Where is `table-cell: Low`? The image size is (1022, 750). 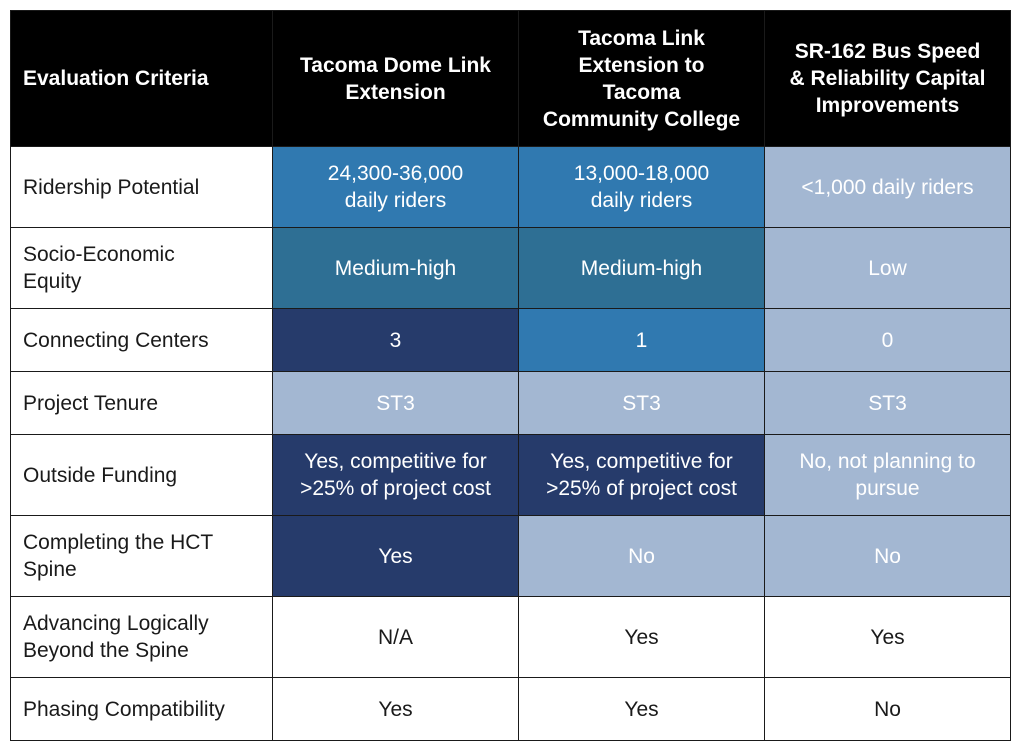 table-cell: Low is located at coordinates (887, 268).